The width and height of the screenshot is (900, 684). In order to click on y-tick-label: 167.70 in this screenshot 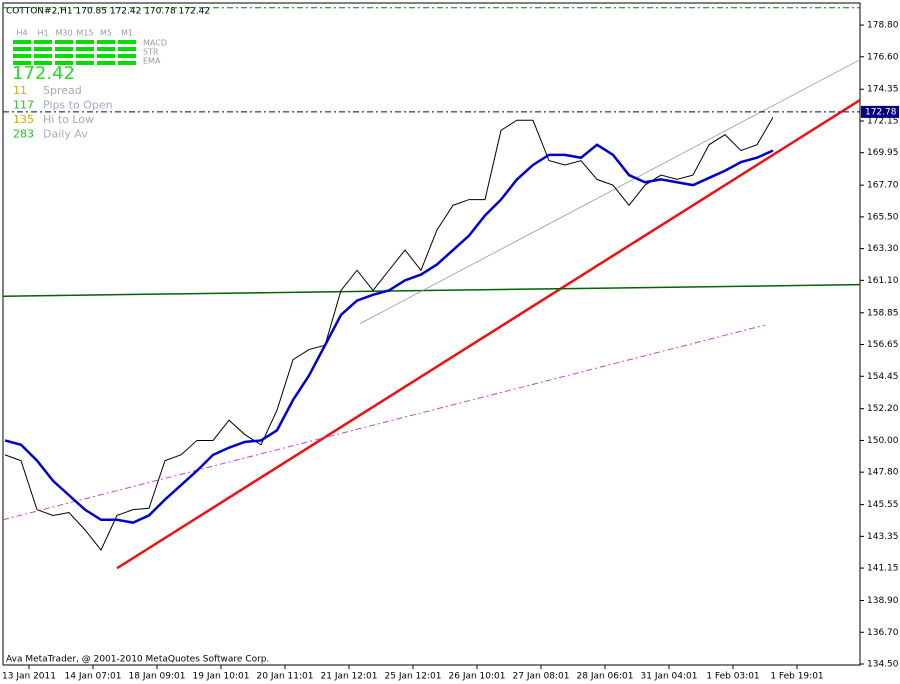, I will do `click(883, 186)`.